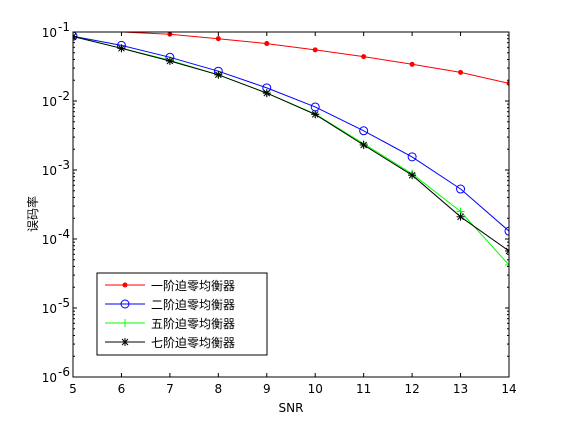 This screenshot has width=561, height=424. I want to click on x-axis-label: SNR, so click(291, 408).